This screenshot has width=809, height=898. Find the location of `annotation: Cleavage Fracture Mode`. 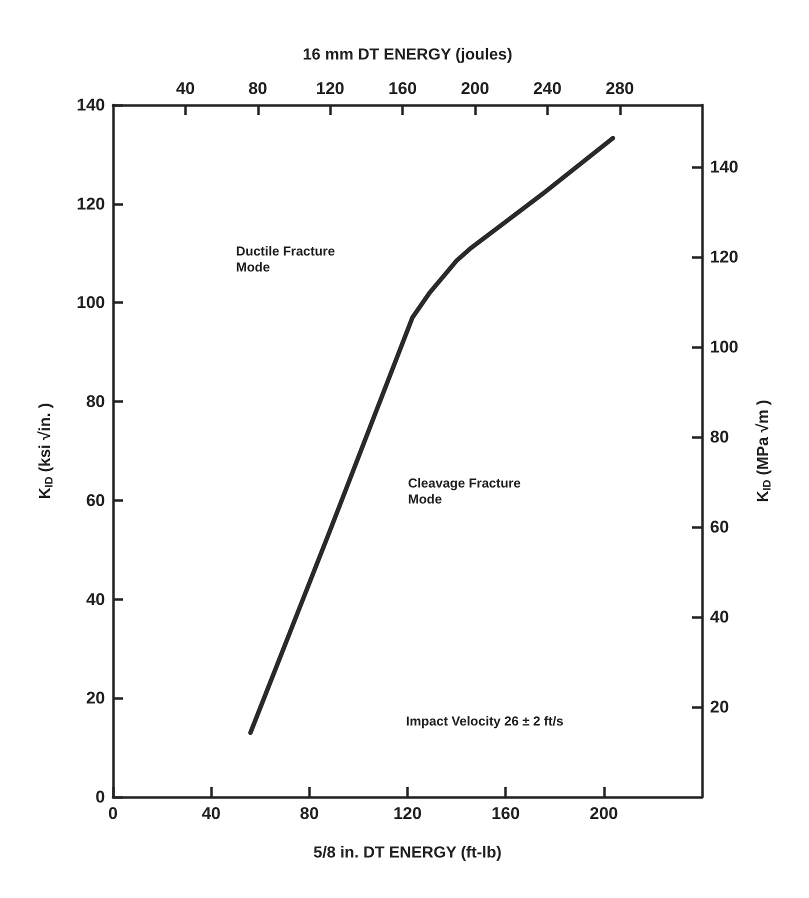

annotation: Cleavage Fracture Mode is located at coordinates (466, 491).